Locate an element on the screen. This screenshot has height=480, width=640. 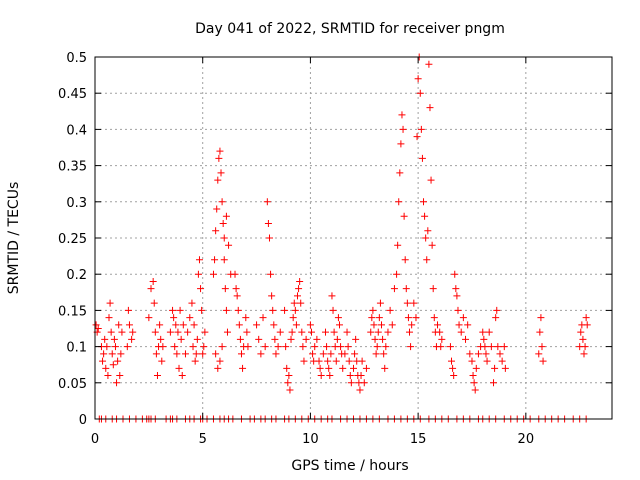
x-tick-label: 10 is located at coordinates (310, 439).